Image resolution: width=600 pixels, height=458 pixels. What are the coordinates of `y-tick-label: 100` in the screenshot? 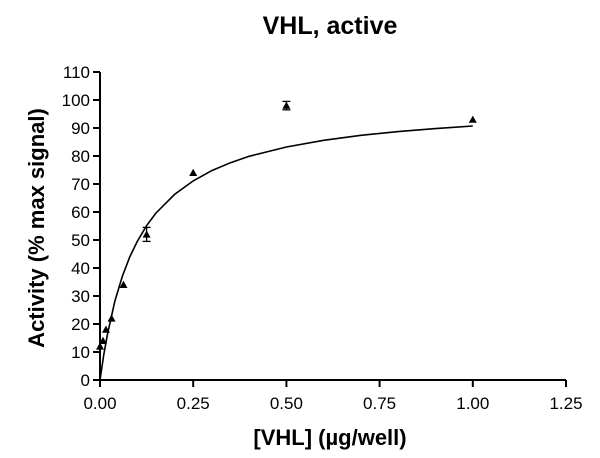 It's located at (76, 100).